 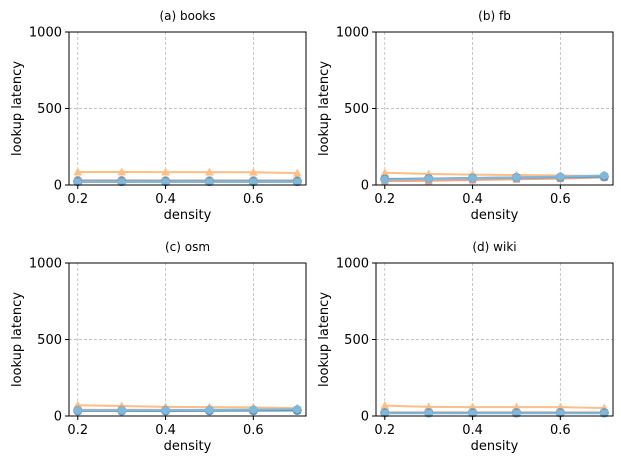 I want to click on subplot-title: (a) books, so click(x=187, y=16).